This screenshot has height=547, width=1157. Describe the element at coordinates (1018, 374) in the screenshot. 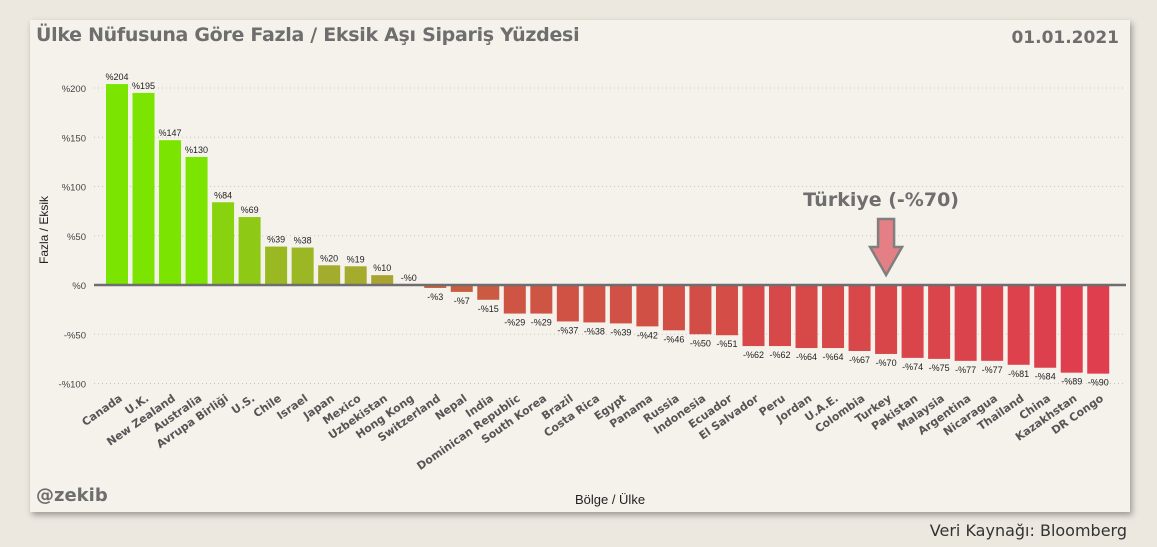

I see `data-label: -%81` at that location.